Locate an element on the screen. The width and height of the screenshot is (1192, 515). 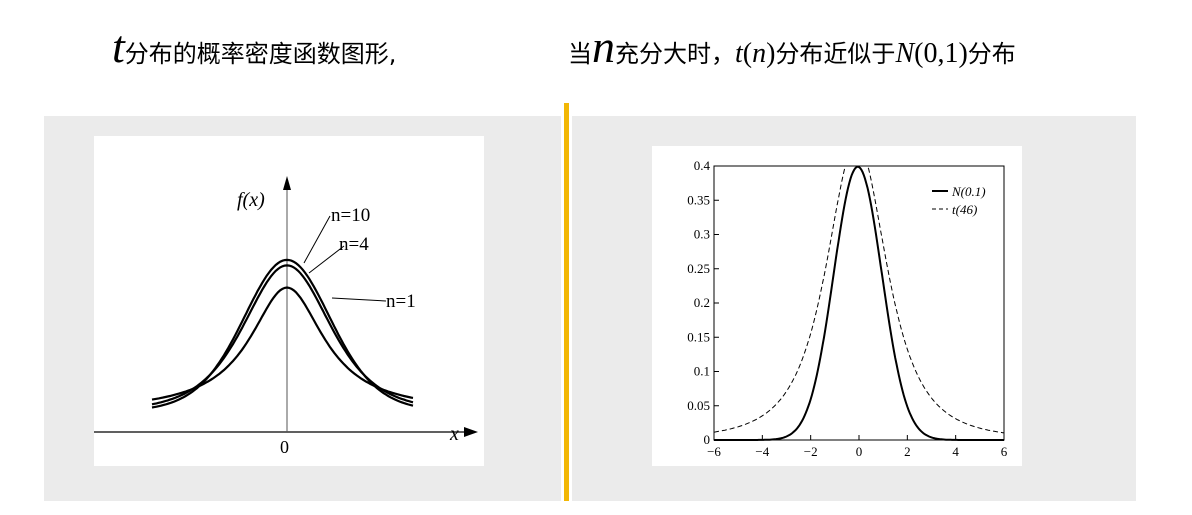
y-tick-label: 0.25 is located at coordinates (698, 268).